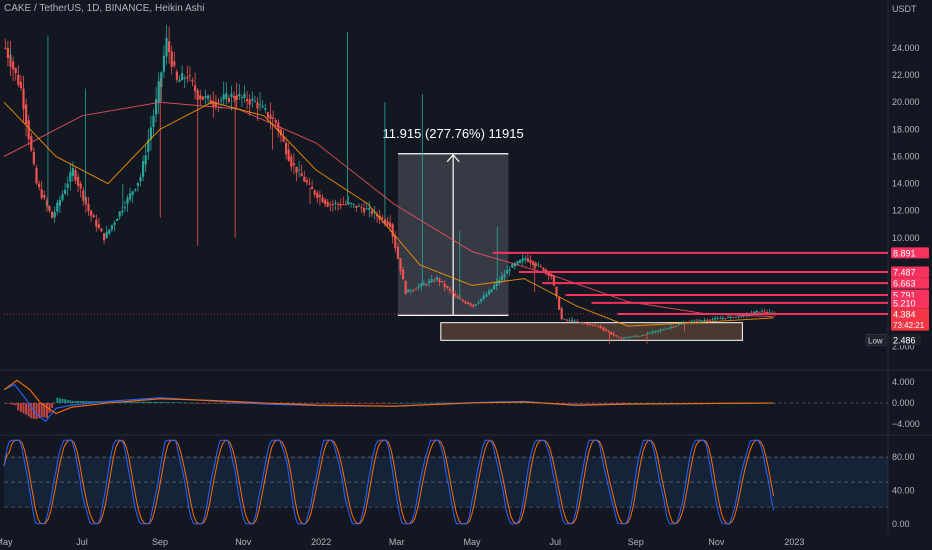  Describe the element at coordinates (904, 272) in the screenshot. I see `resistance-label: 7.487` at that location.